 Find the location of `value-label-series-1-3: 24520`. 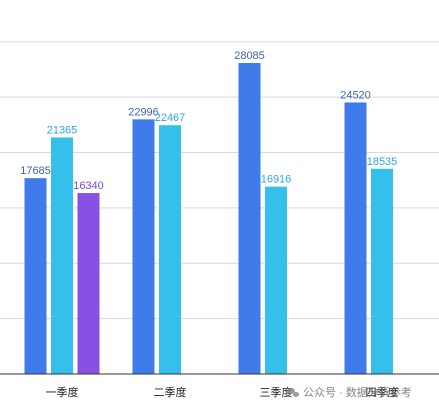

value-label-series-1-3: 24520 is located at coordinates (355, 95).